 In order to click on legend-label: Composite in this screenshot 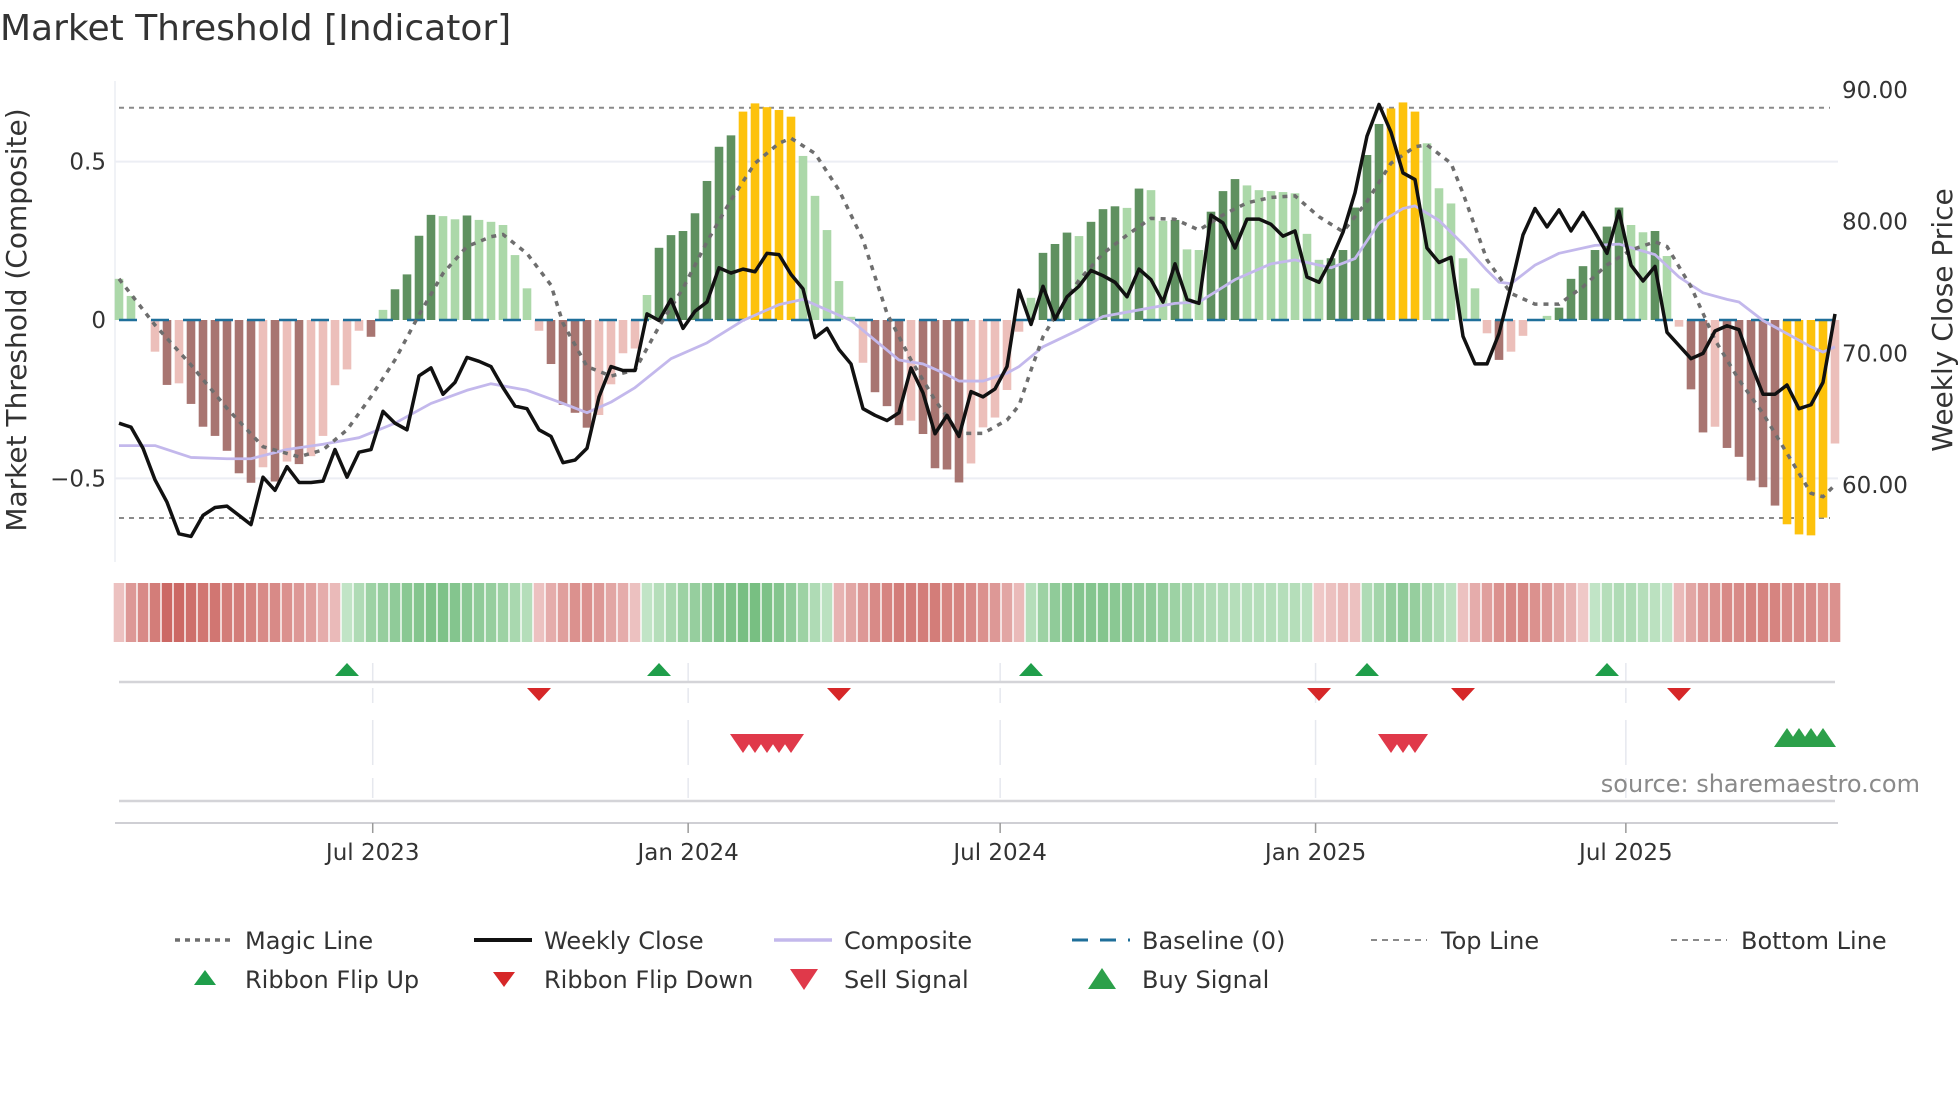, I will do `click(908, 941)`.